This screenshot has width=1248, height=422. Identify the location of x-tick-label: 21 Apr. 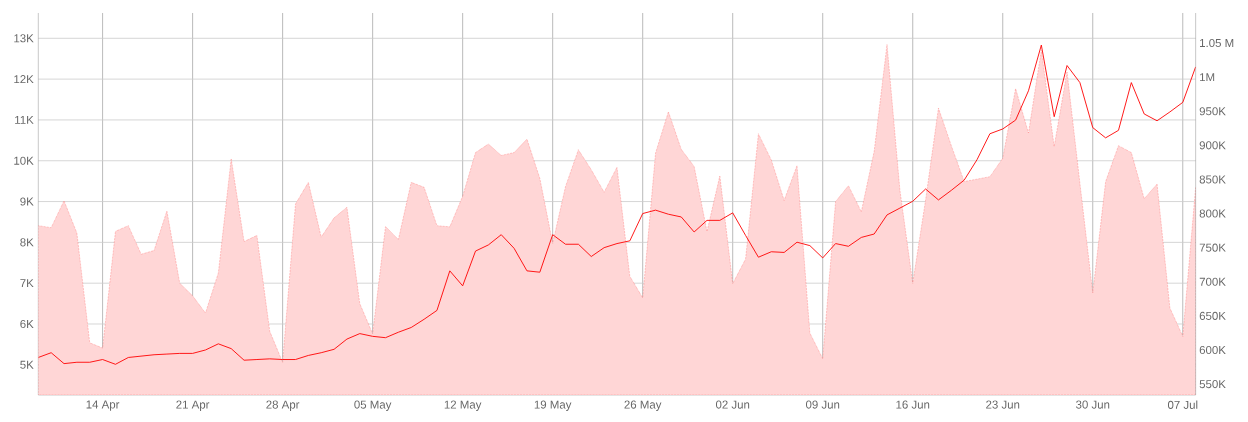
(193, 405).